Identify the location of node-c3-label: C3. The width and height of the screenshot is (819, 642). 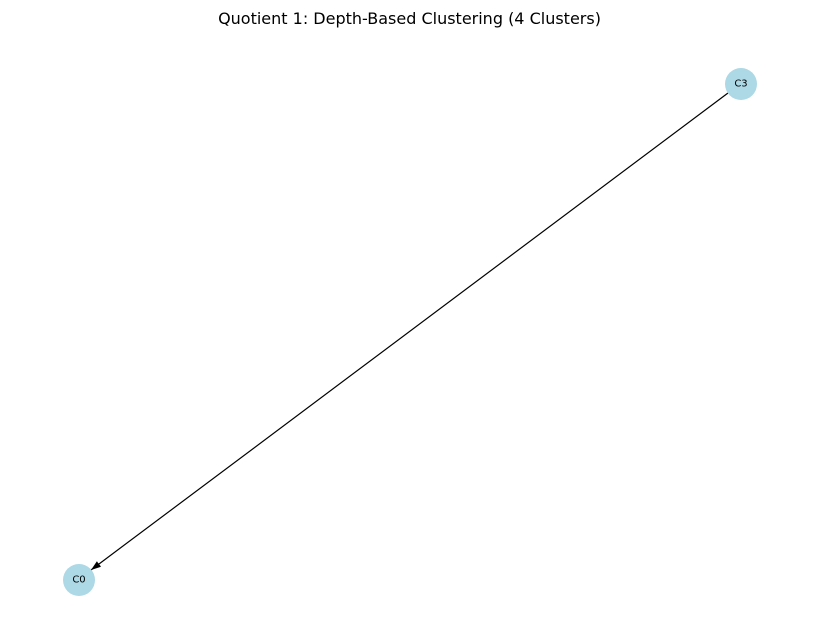
(740, 84).